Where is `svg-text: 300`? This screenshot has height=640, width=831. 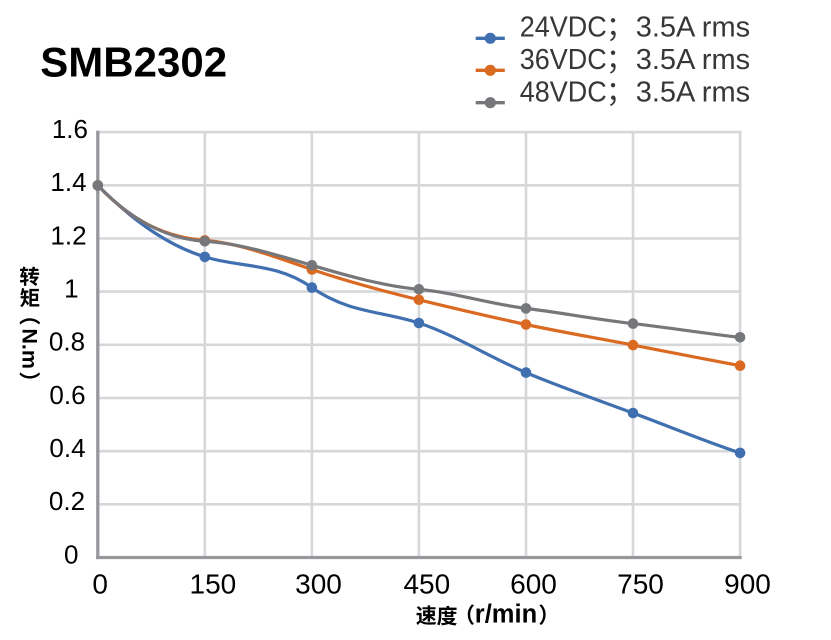
svg-text: 300 is located at coordinates (318, 584).